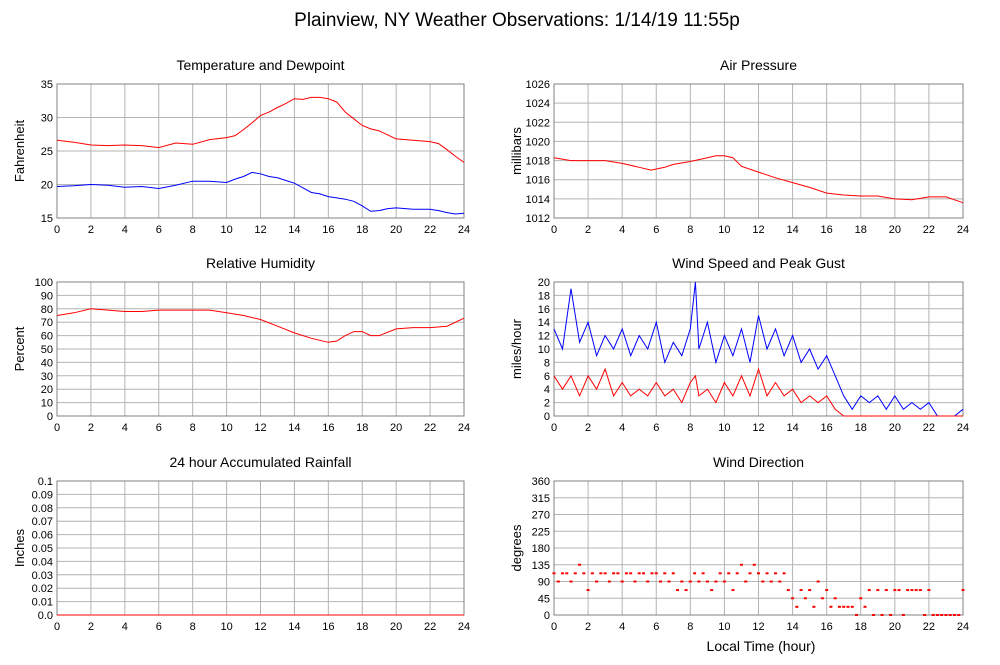  Describe the element at coordinates (547, 377) in the screenshot. I see `y-tick-label: 6` at that location.